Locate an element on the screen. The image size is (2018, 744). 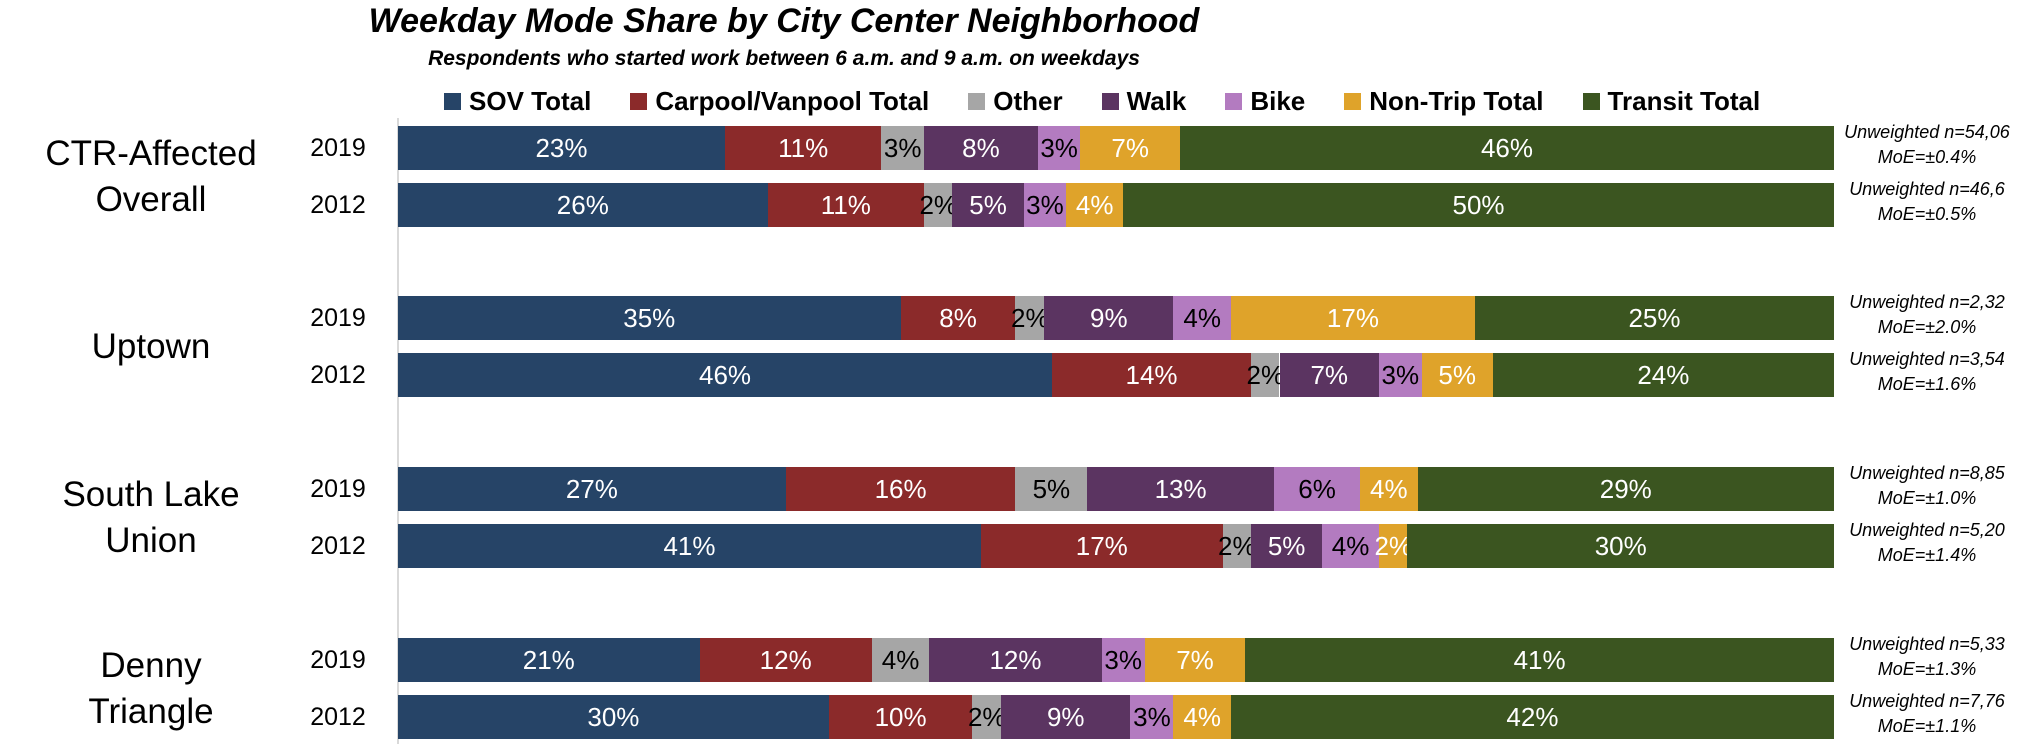
bar-segment: 11% is located at coordinates (846, 205).